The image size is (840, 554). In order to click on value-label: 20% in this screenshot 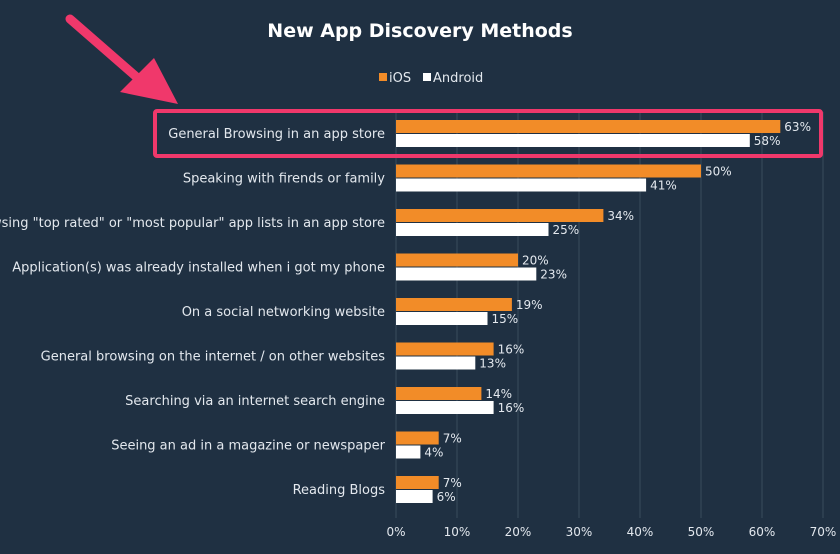, I will do `click(535, 261)`.